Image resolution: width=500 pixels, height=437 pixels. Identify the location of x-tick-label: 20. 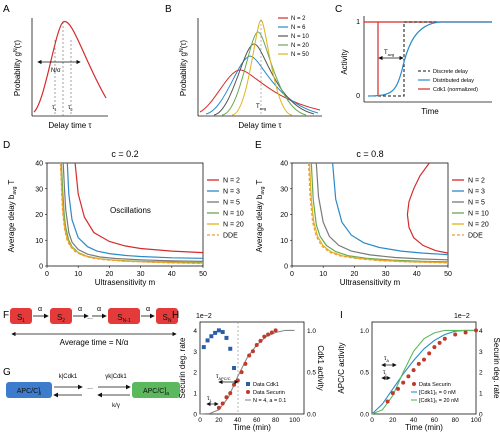
(355, 274).